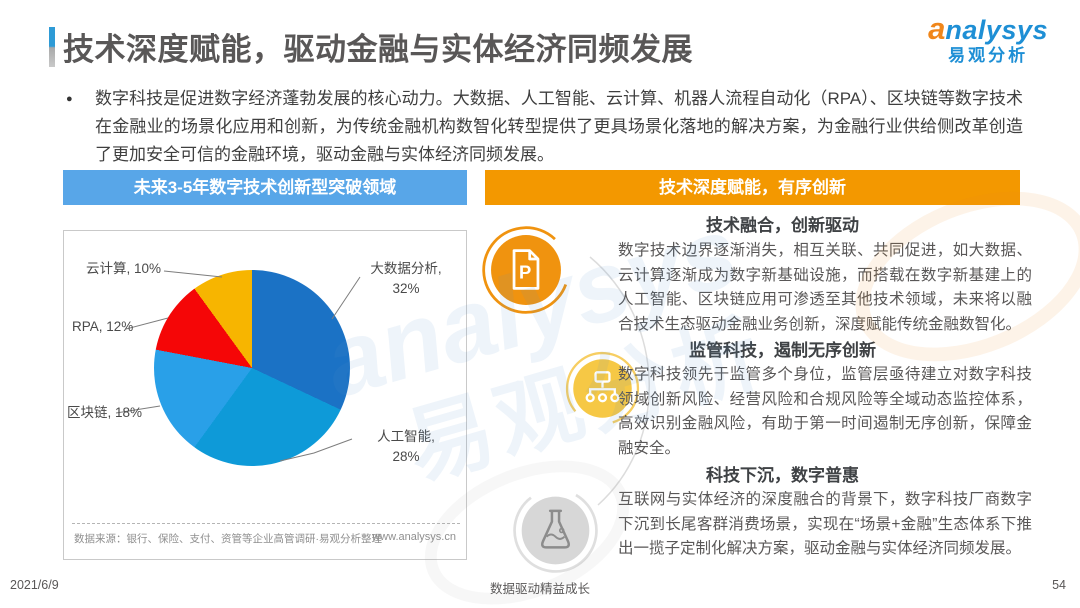  I want to click on svg-text: P, so click(525, 271).